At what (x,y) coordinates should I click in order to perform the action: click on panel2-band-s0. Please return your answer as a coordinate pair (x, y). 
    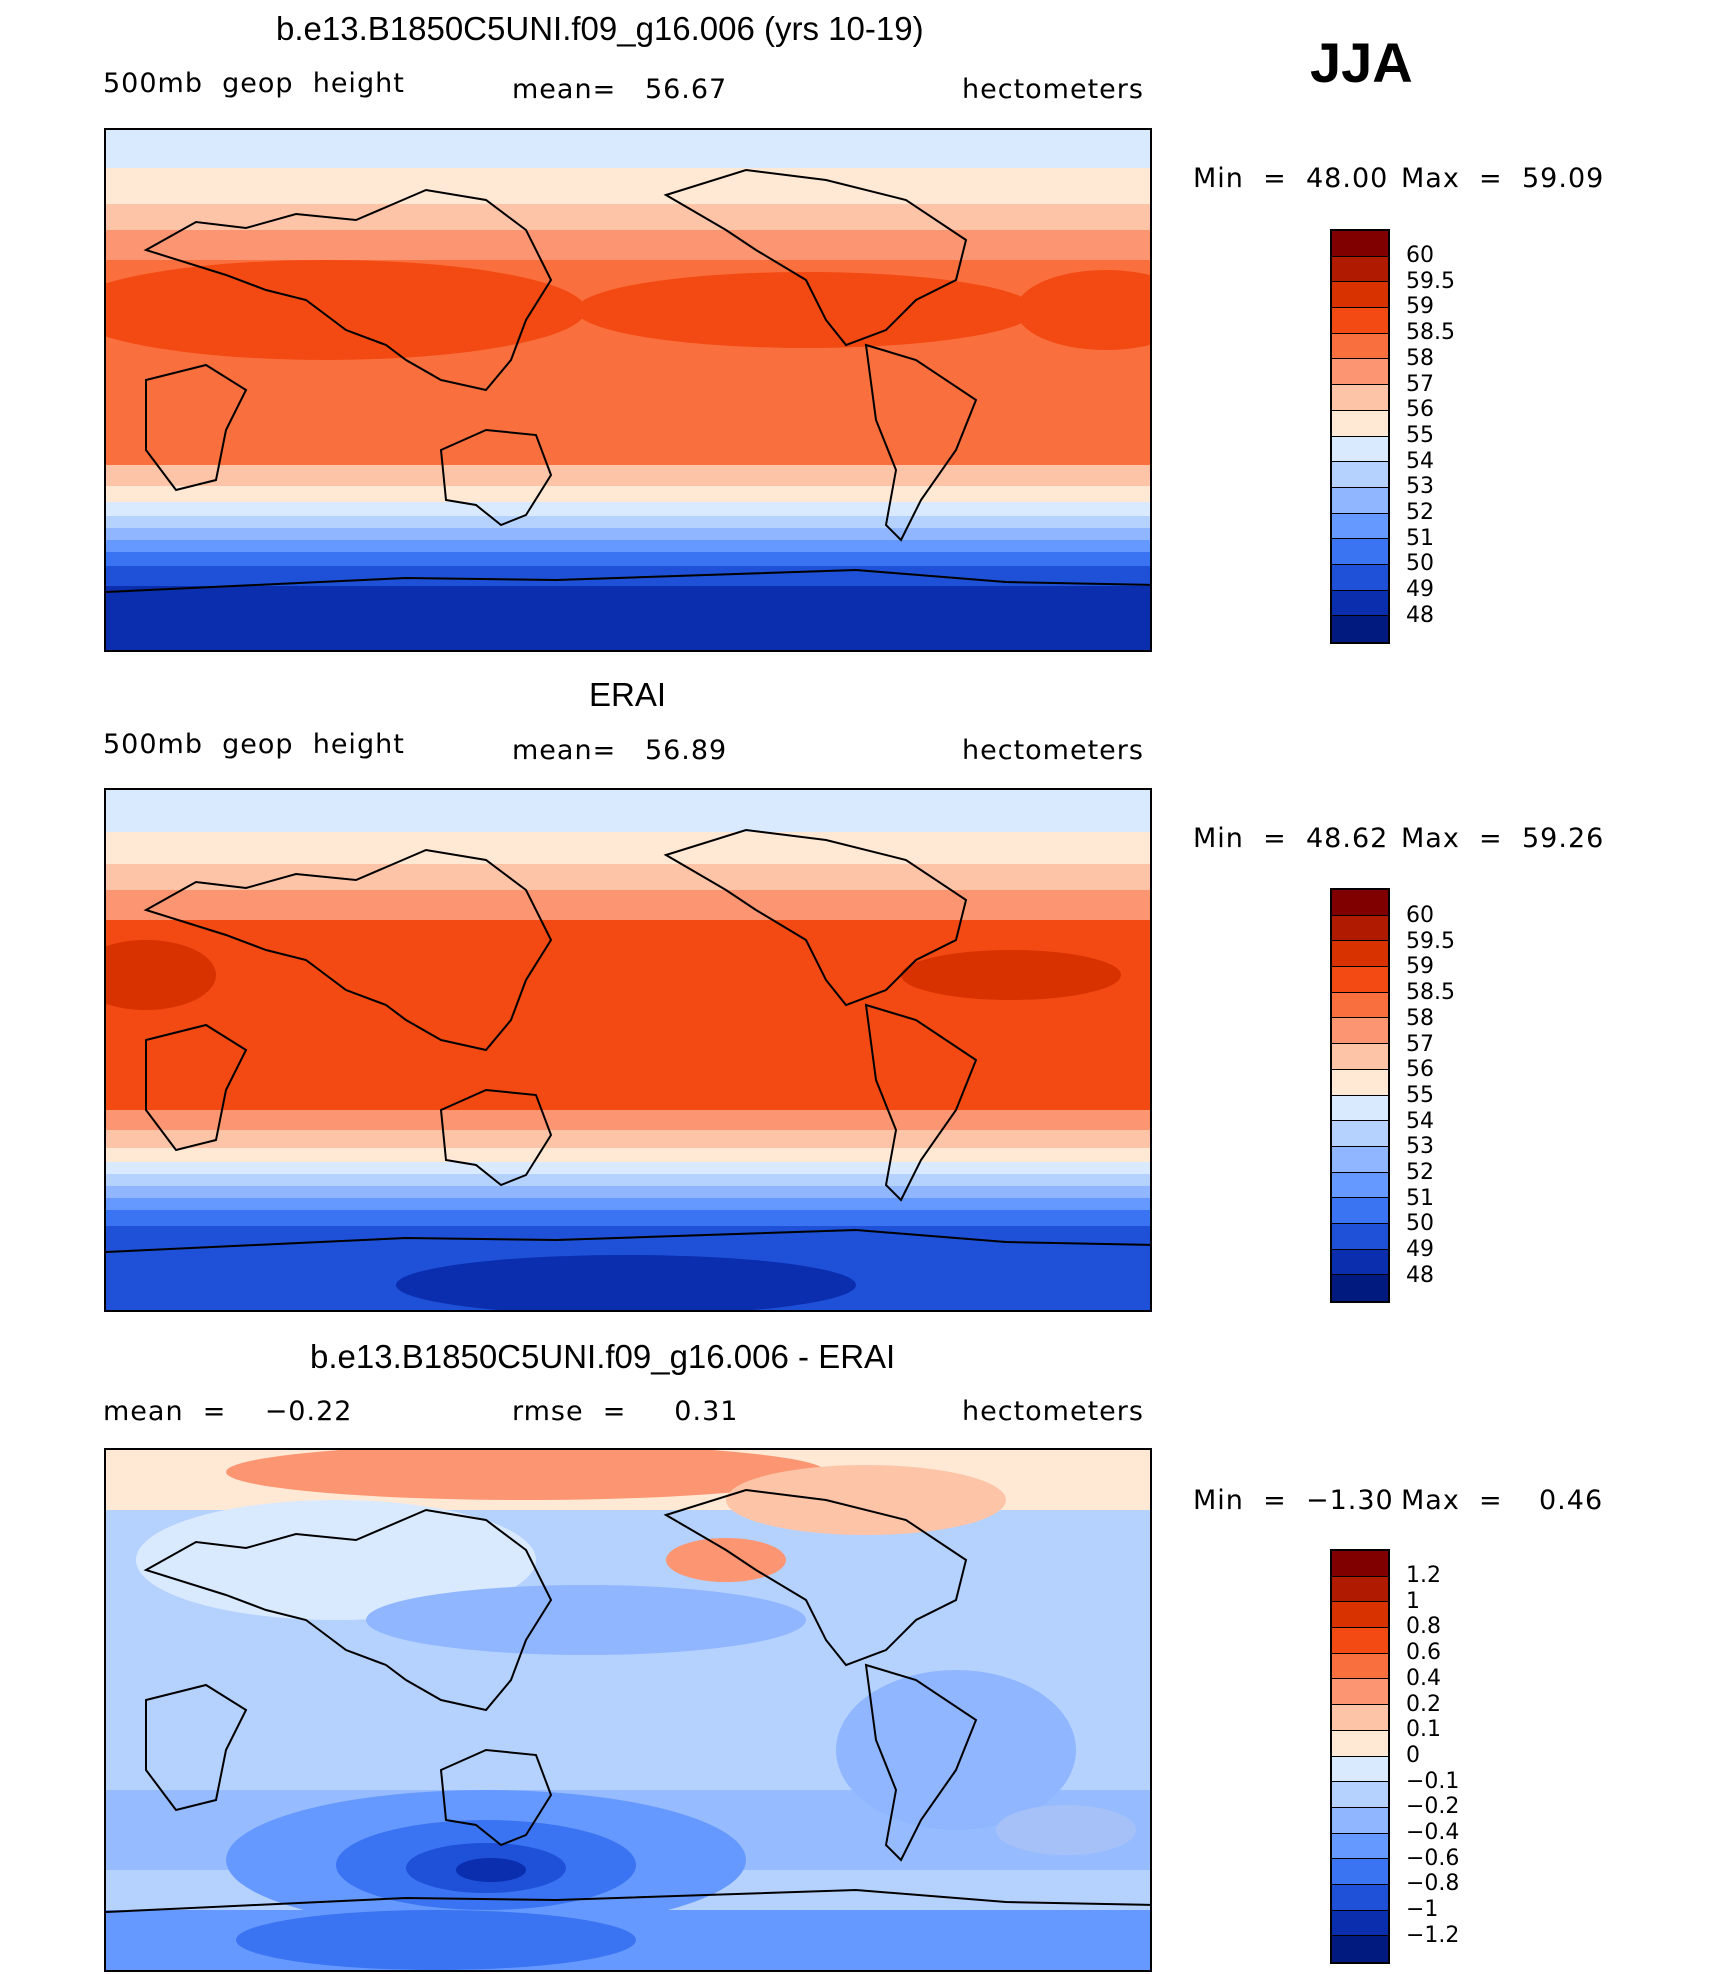
    Looking at the image, I should click on (628, 1121).